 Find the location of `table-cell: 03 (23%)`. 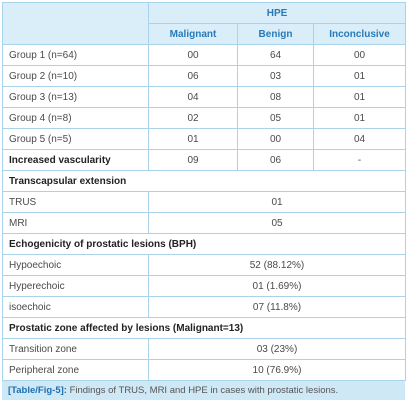

table-cell: 03 (23%) is located at coordinates (277, 349).